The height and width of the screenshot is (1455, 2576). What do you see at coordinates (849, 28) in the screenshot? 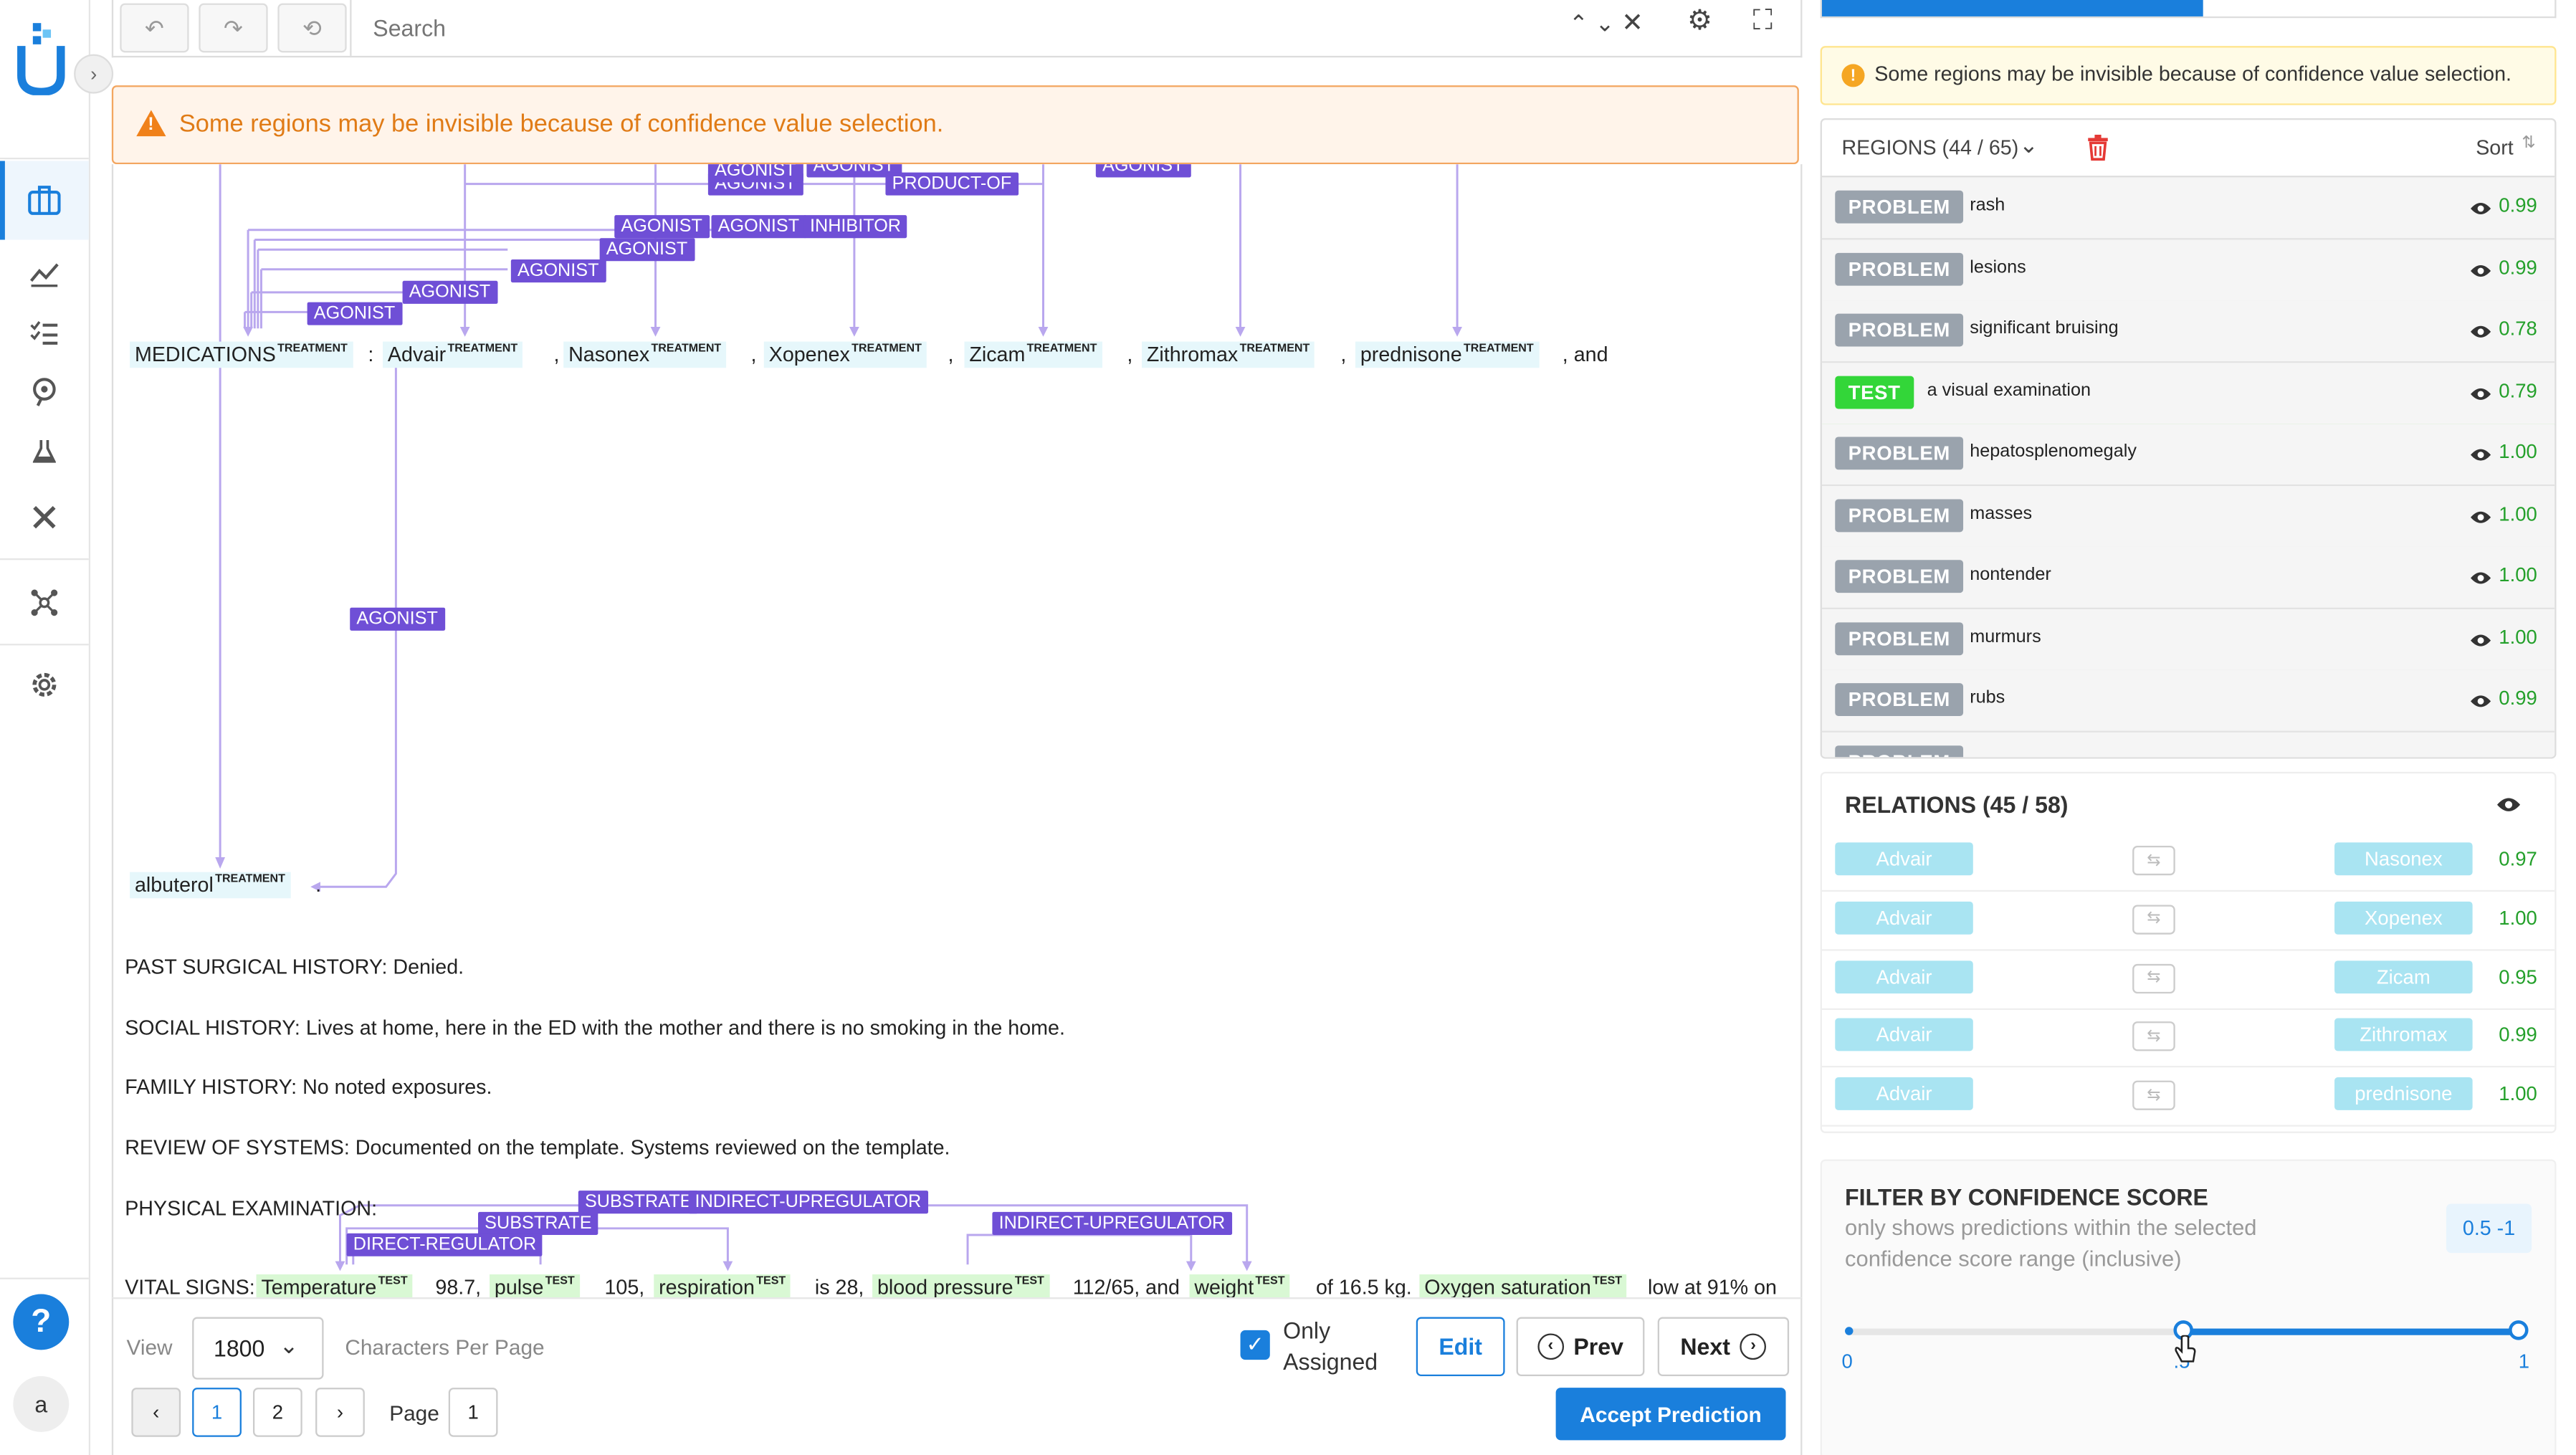
I see `search-input` at bounding box center [849, 28].